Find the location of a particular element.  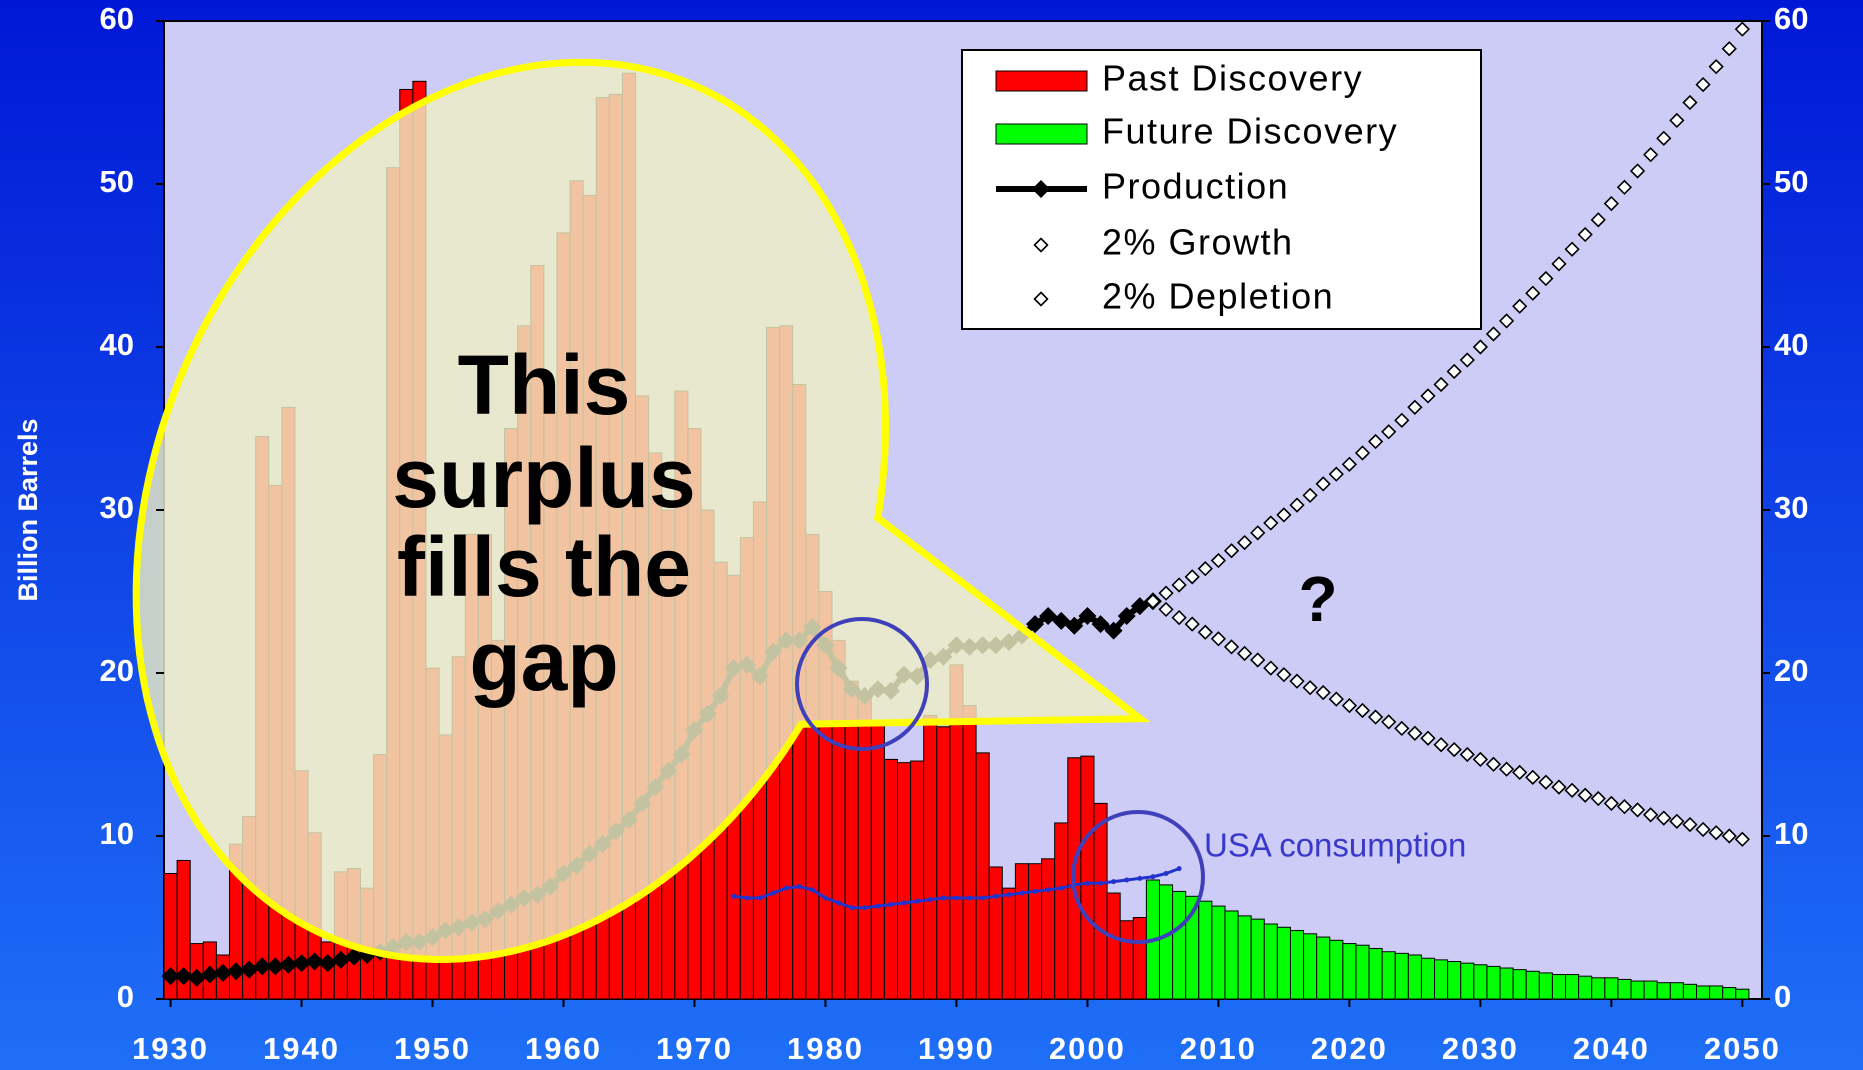

legend-label: Future Discovery is located at coordinates (1250, 131).